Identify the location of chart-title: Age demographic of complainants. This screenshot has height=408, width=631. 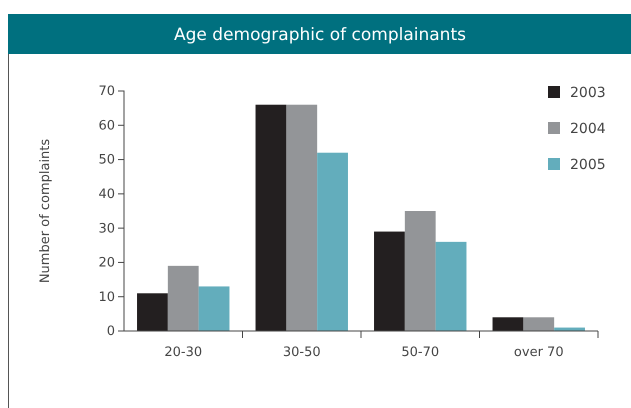
(320, 35).